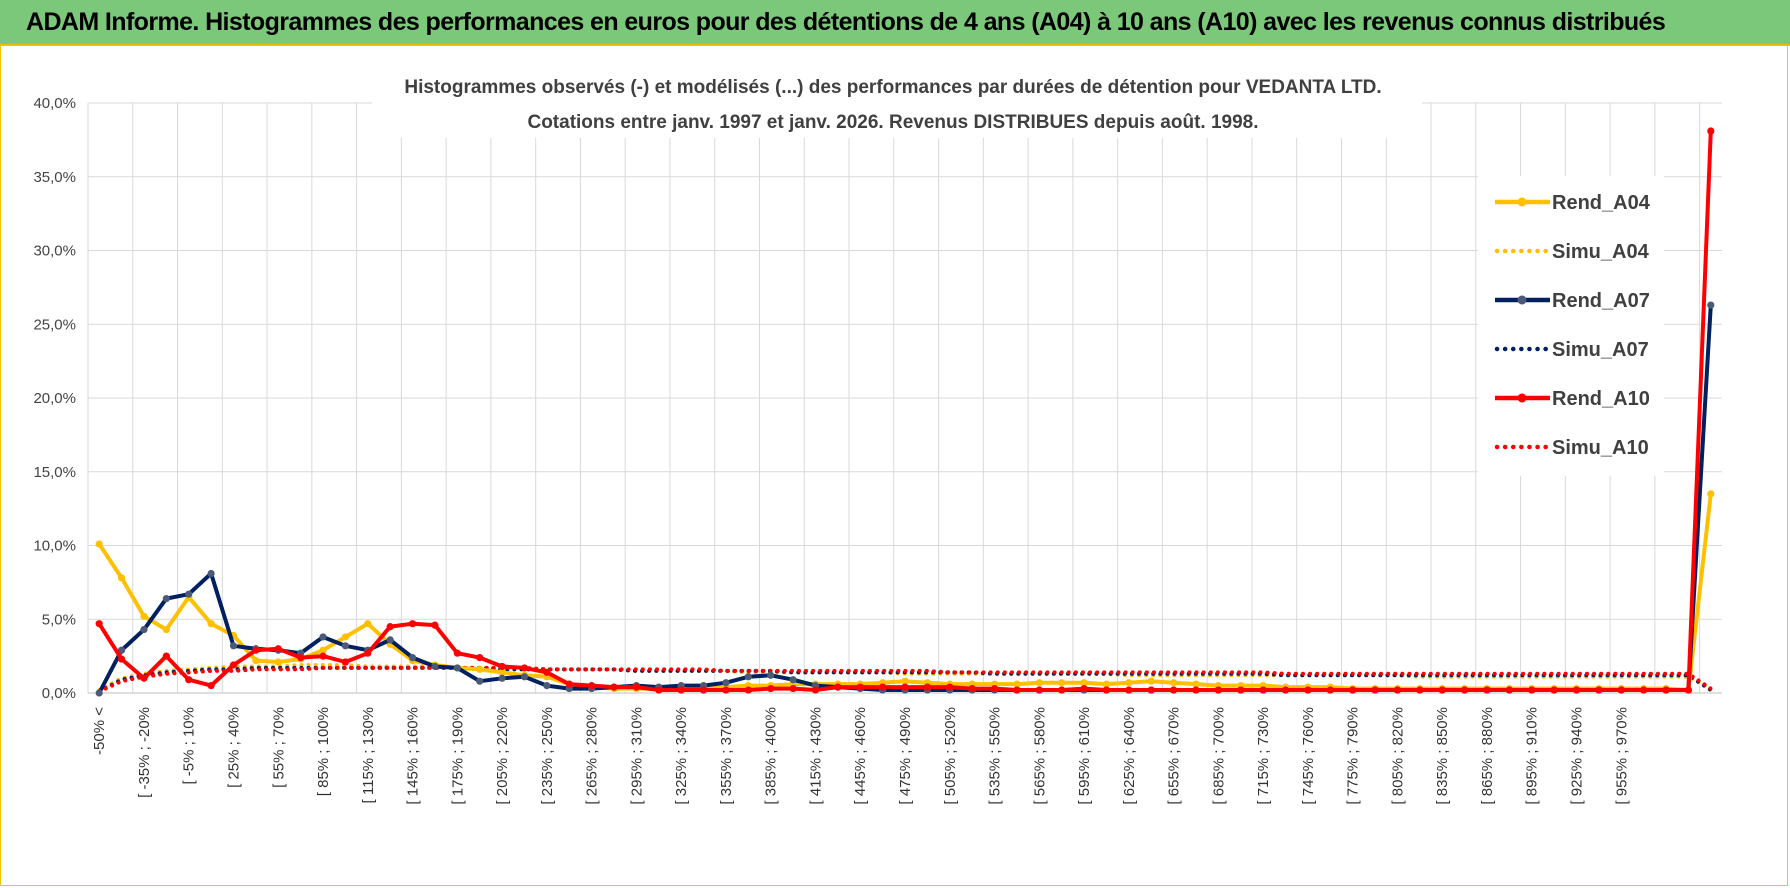  What do you see at coordinates (457, 756) in the screenshot?
I see `x-tick-label: [ 175% ; 190%` at bounding box center [457, 756].